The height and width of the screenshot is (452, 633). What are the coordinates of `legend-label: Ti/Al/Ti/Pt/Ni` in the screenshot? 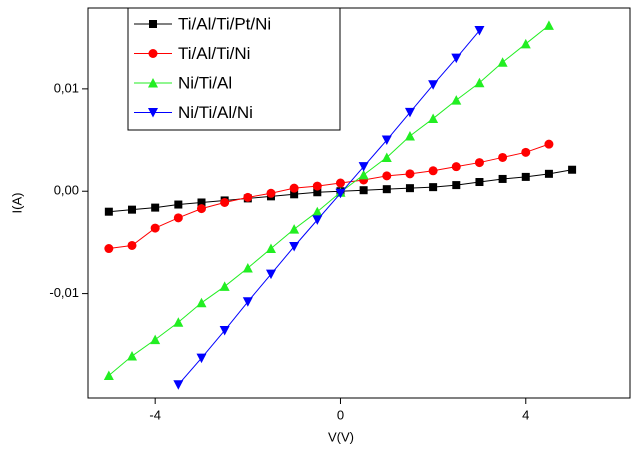 It's located at (224, 23).